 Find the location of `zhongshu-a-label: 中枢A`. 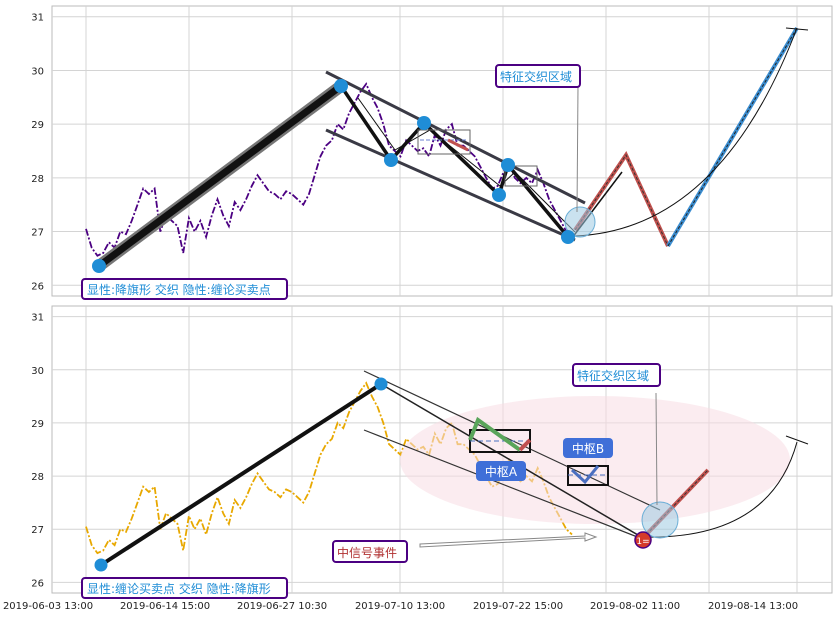

zhongshu-a-label: 中枢A is located at coordinates (501, 471).